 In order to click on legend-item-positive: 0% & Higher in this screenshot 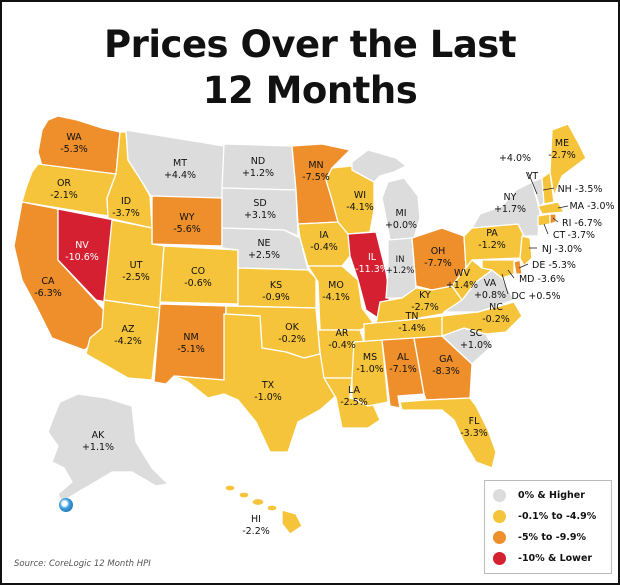, I will do `click(539, 495)`.